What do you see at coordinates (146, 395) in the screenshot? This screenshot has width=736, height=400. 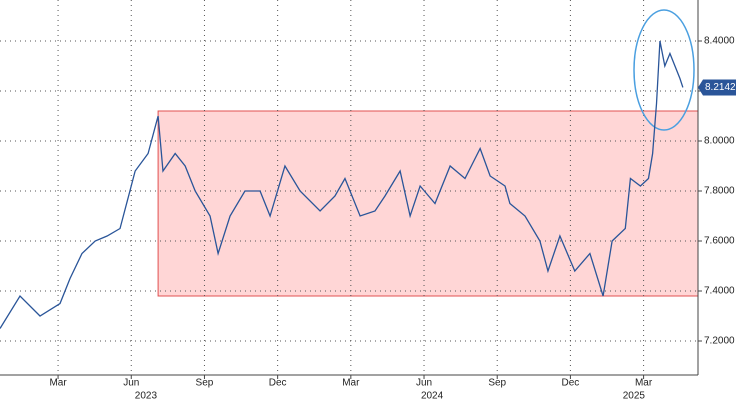 I see `year-label: 2023` at bounding box center [146, 395].